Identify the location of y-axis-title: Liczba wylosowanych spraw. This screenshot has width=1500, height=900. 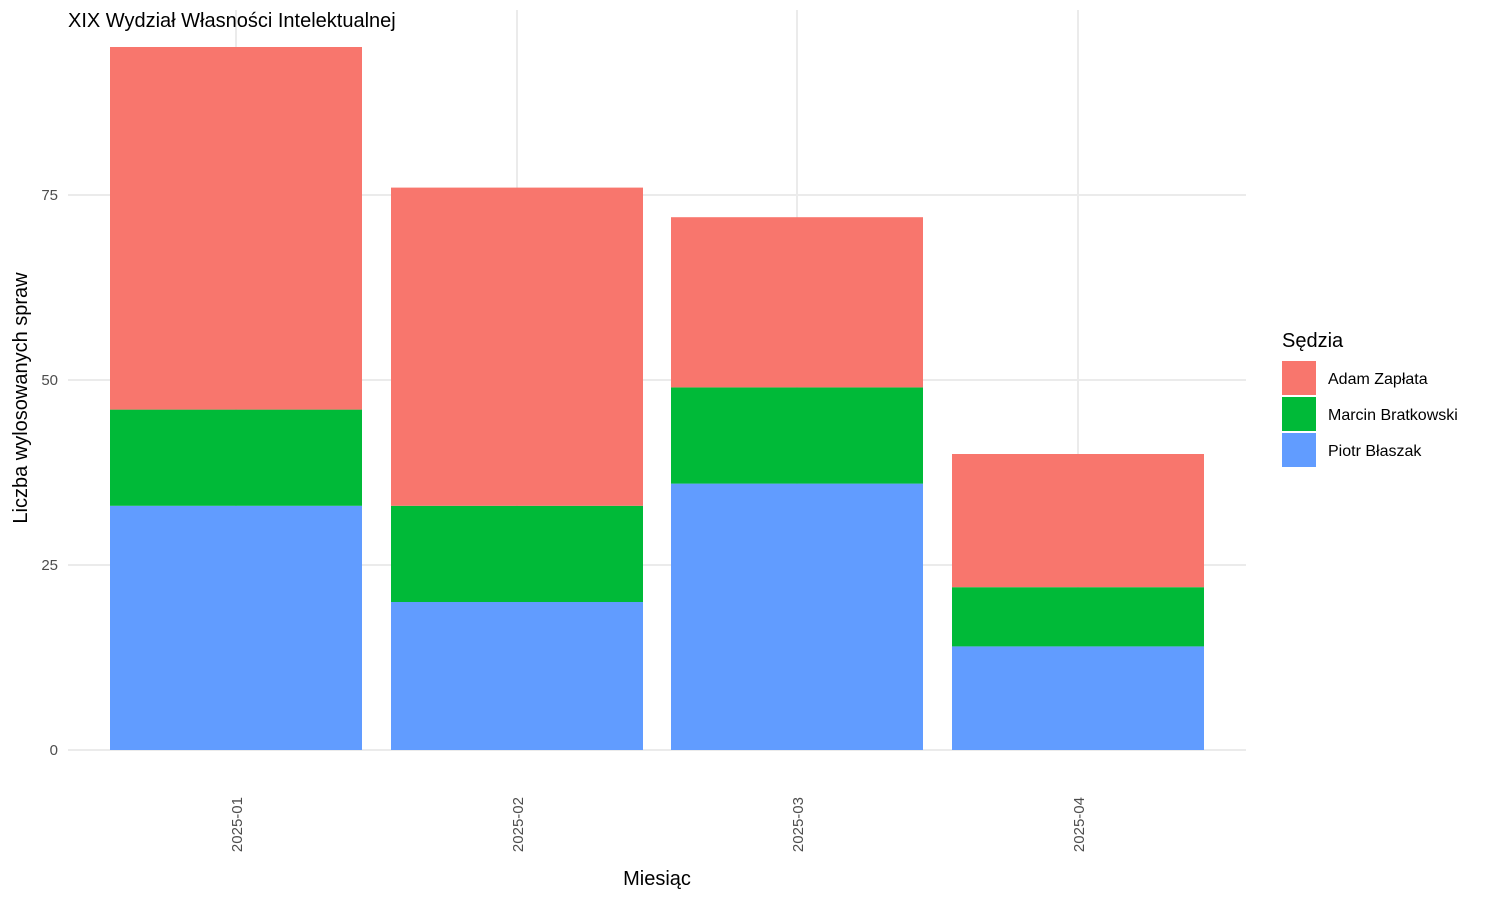
(21, 398).